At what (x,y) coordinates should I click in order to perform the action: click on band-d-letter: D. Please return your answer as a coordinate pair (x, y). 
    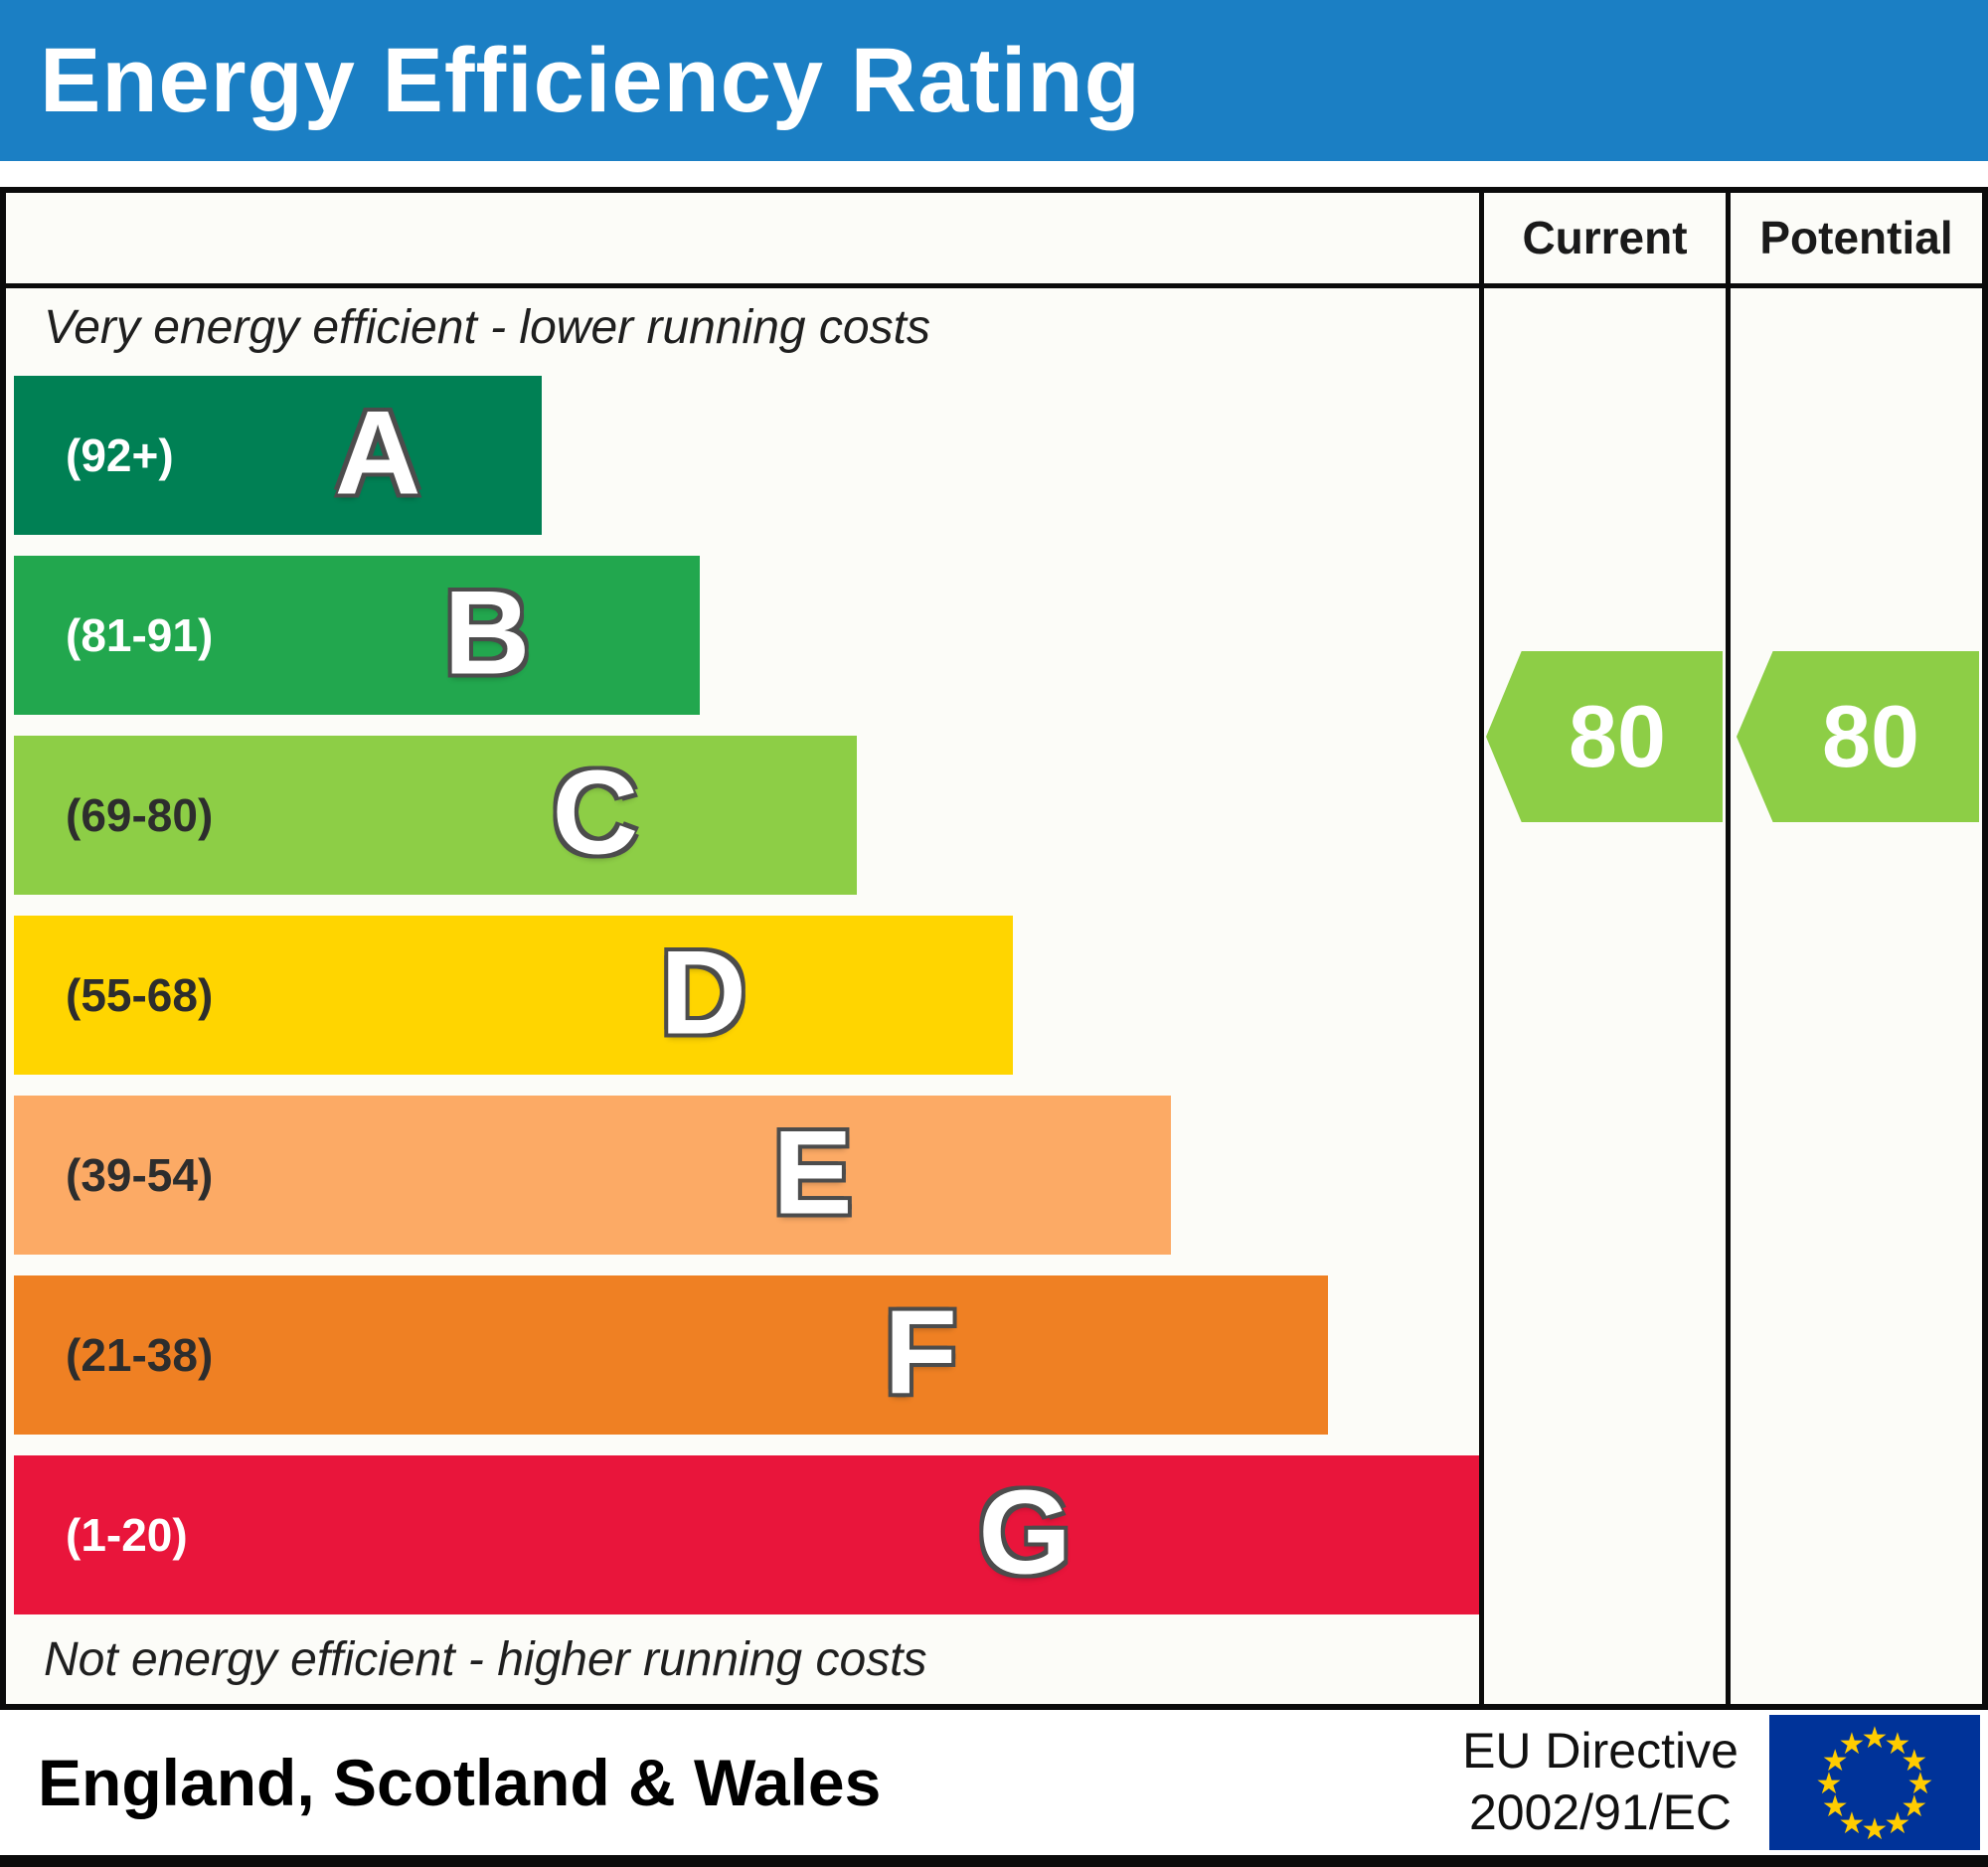
    Looking at the image, I should click on (703, 993).